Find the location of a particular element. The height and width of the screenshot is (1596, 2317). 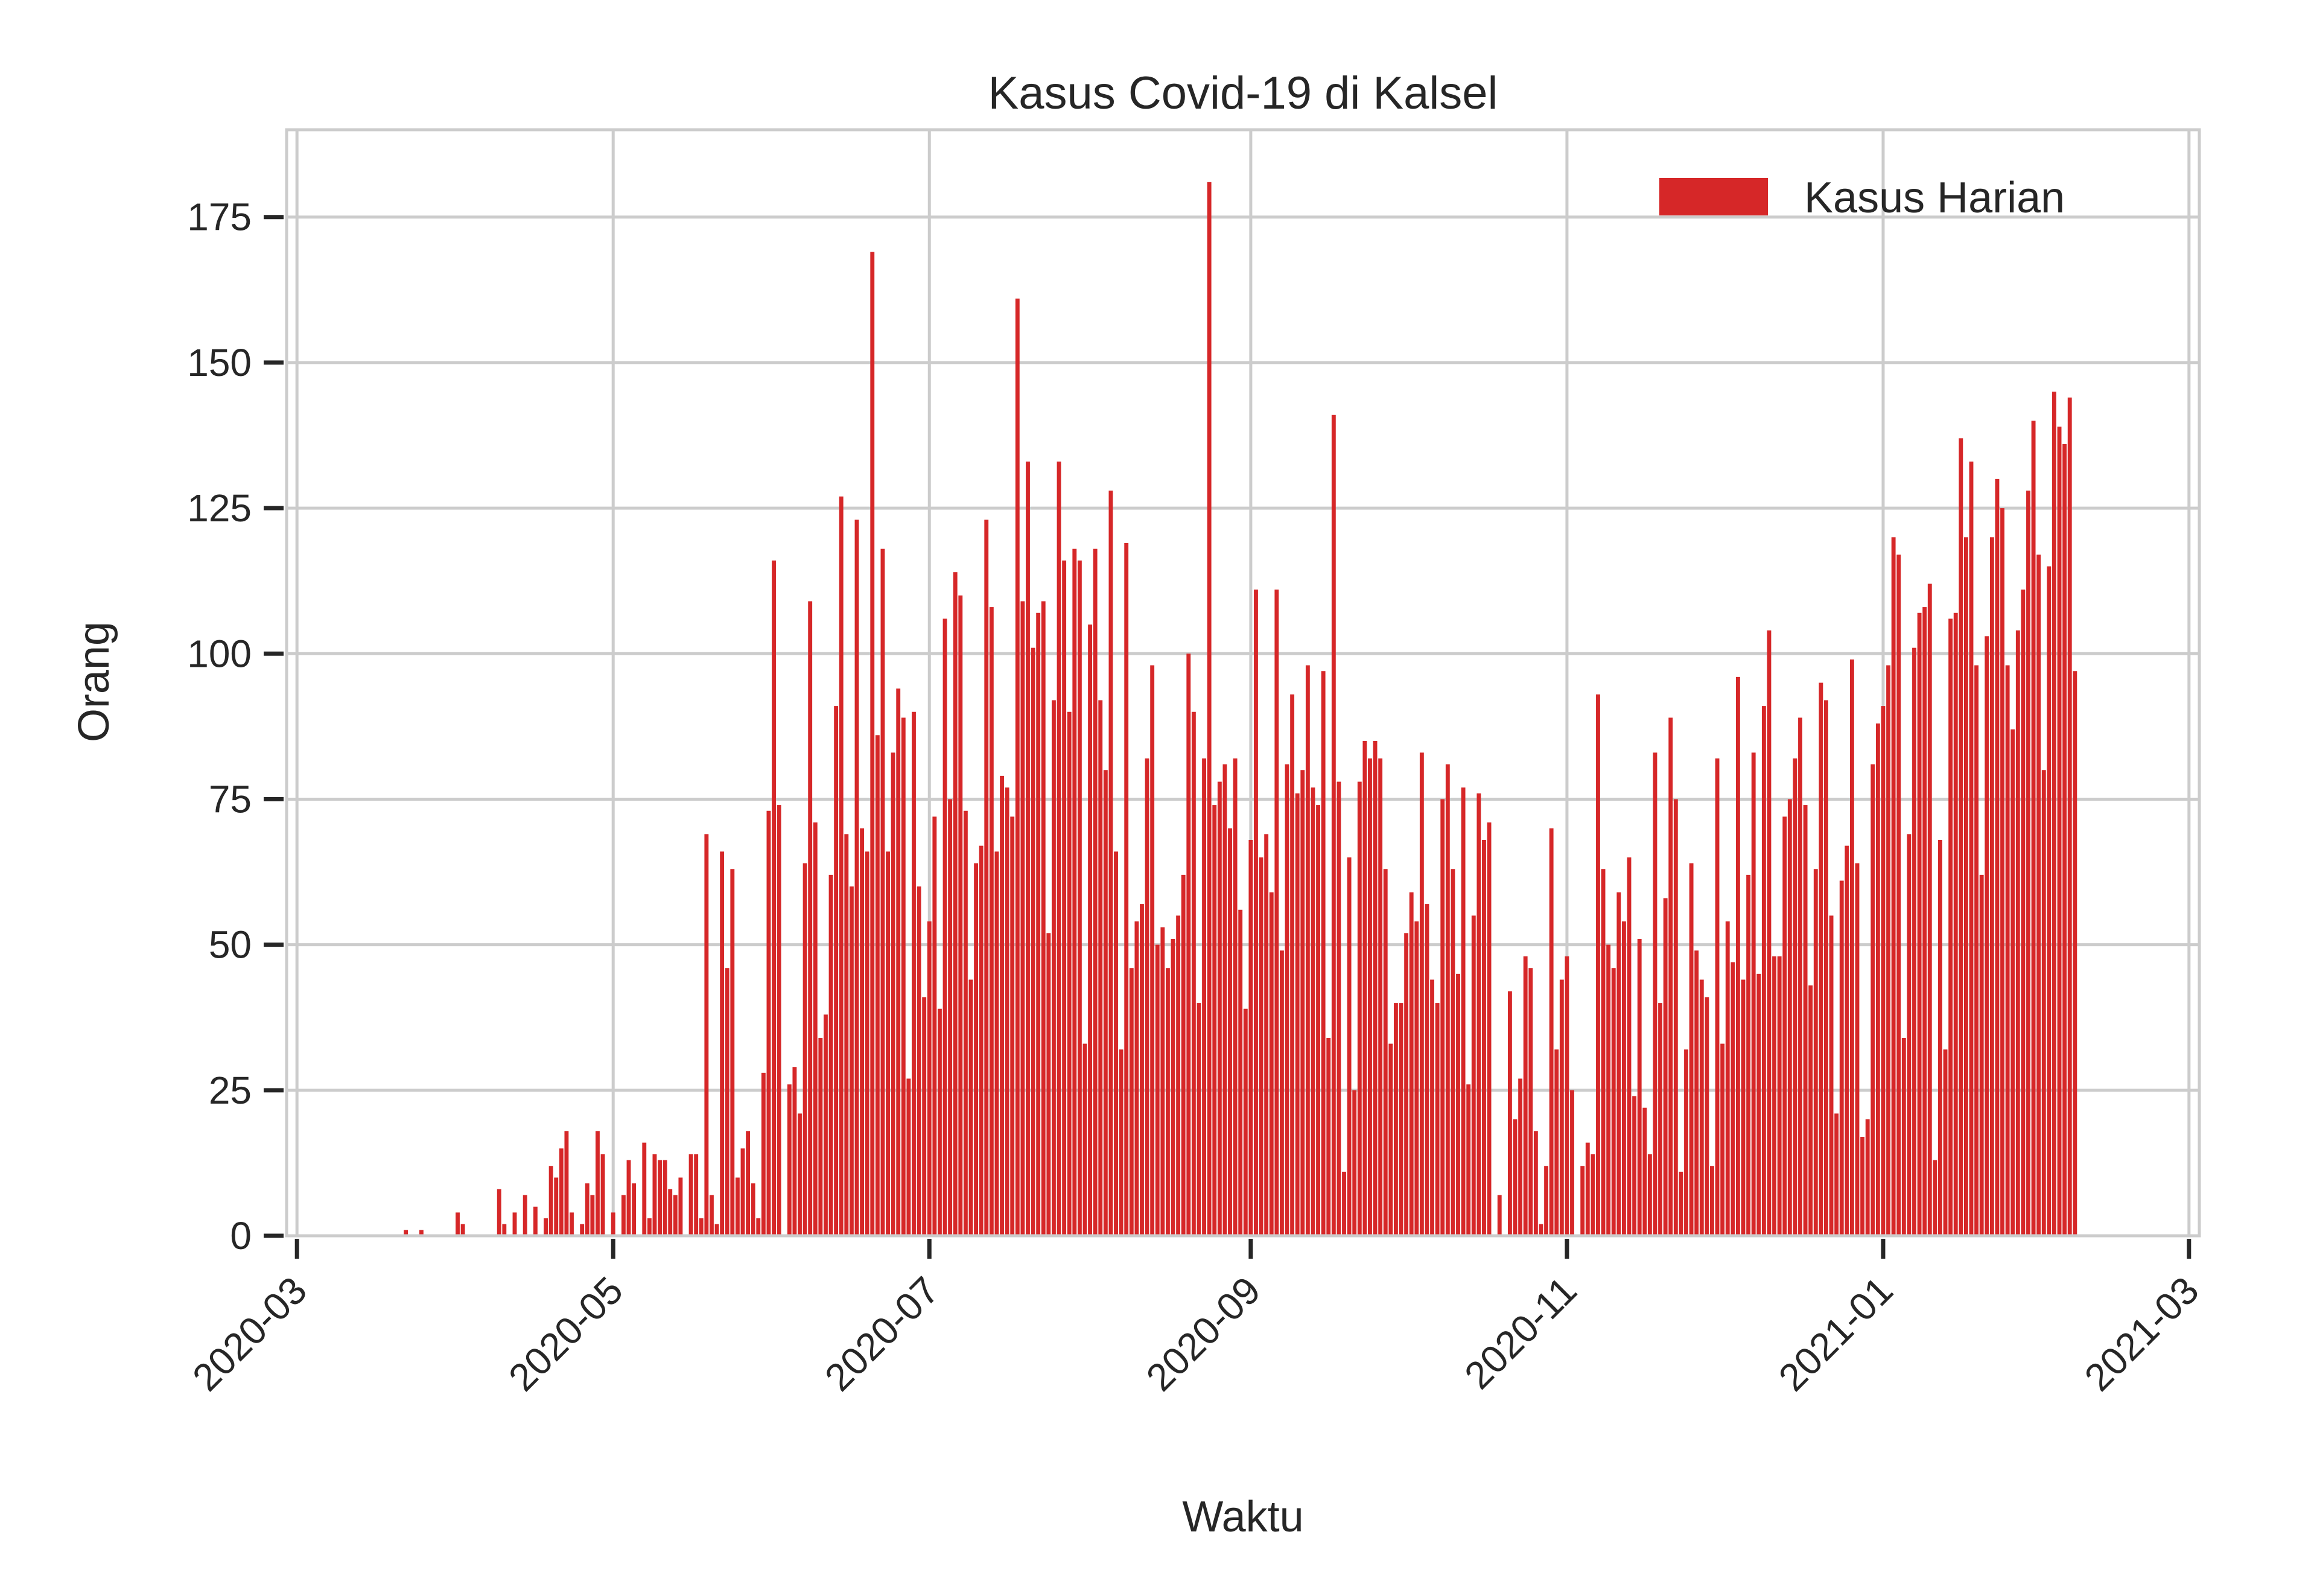

x-tick-label: 2020-11 is located at coordinates (1520, 1333).